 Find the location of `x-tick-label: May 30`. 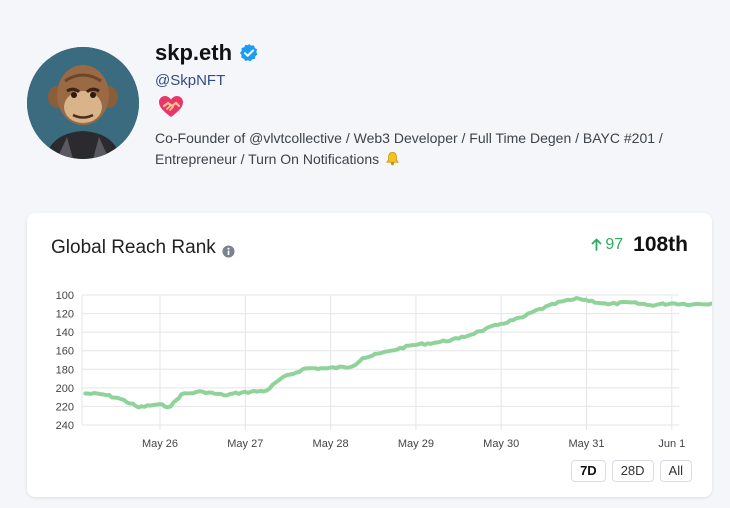

x-tick-label: May 30 is located at coordinates (501, 444).